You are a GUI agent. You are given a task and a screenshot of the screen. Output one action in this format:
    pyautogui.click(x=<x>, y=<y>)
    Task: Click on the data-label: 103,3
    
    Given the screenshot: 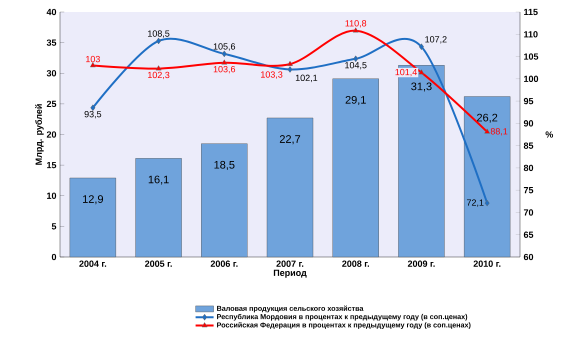 What is the action you would take?
    pyautogui.click(x=271, y=75)
    